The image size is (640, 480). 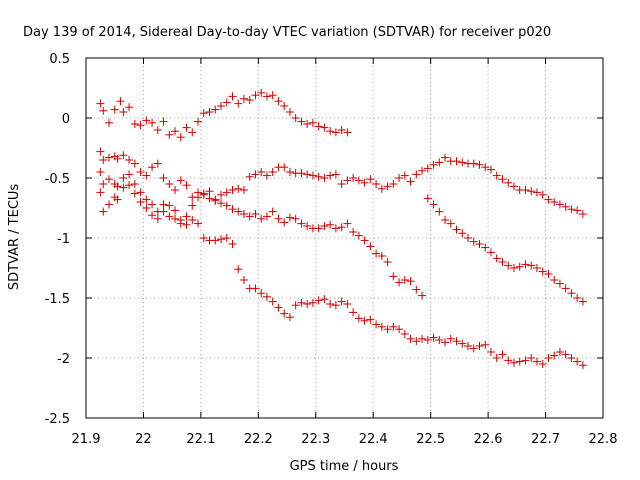 What do you see at coordinates (57, 299) in the screenshot?
I see `y-tick-label: -1.5` at bounding box center [57, 299].